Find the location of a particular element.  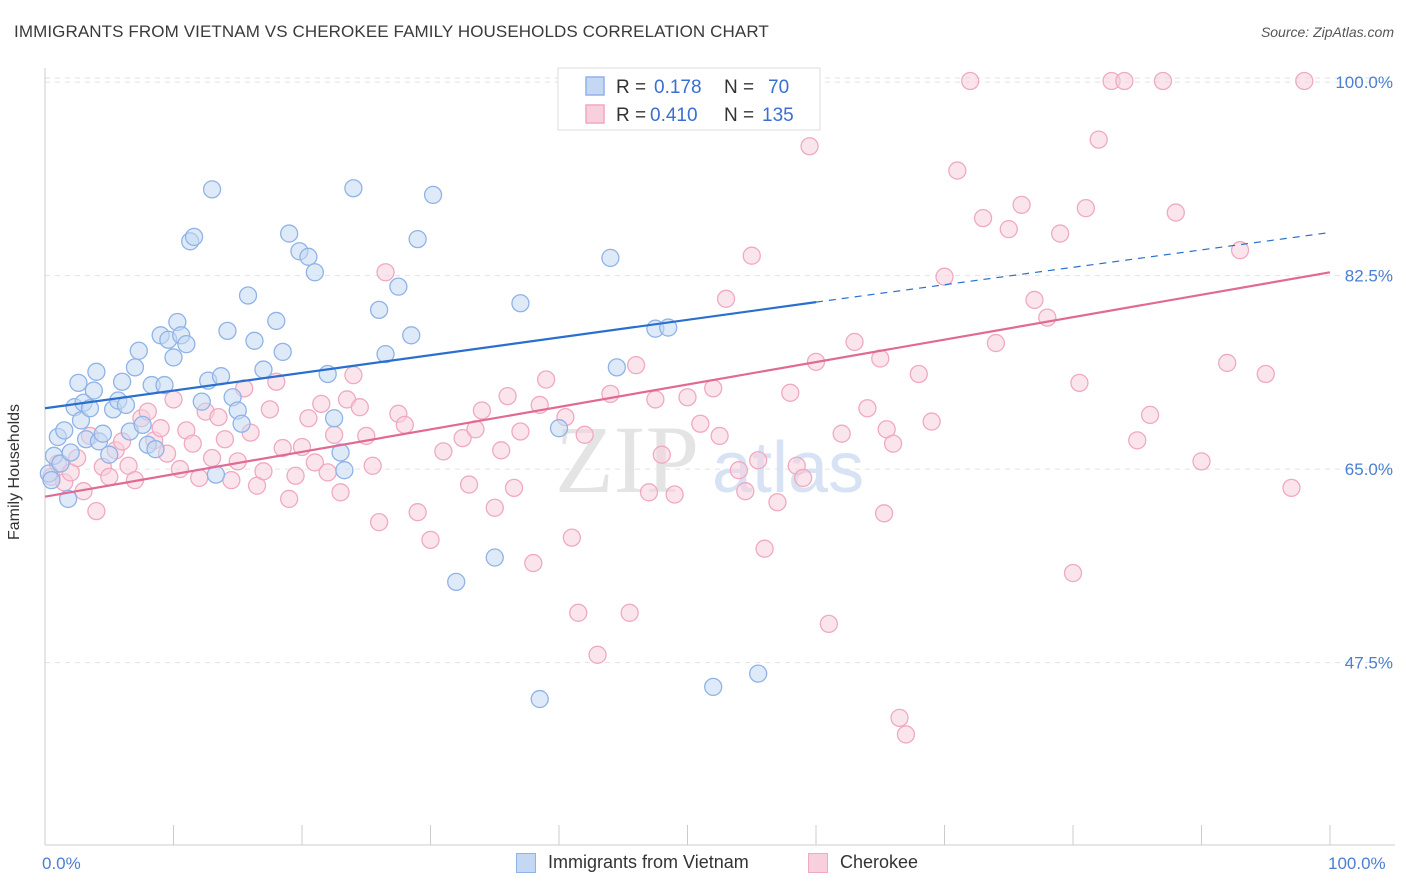

legend-item-vietnam: Immigrants from Vietnam is located at coordinates (632, 862).